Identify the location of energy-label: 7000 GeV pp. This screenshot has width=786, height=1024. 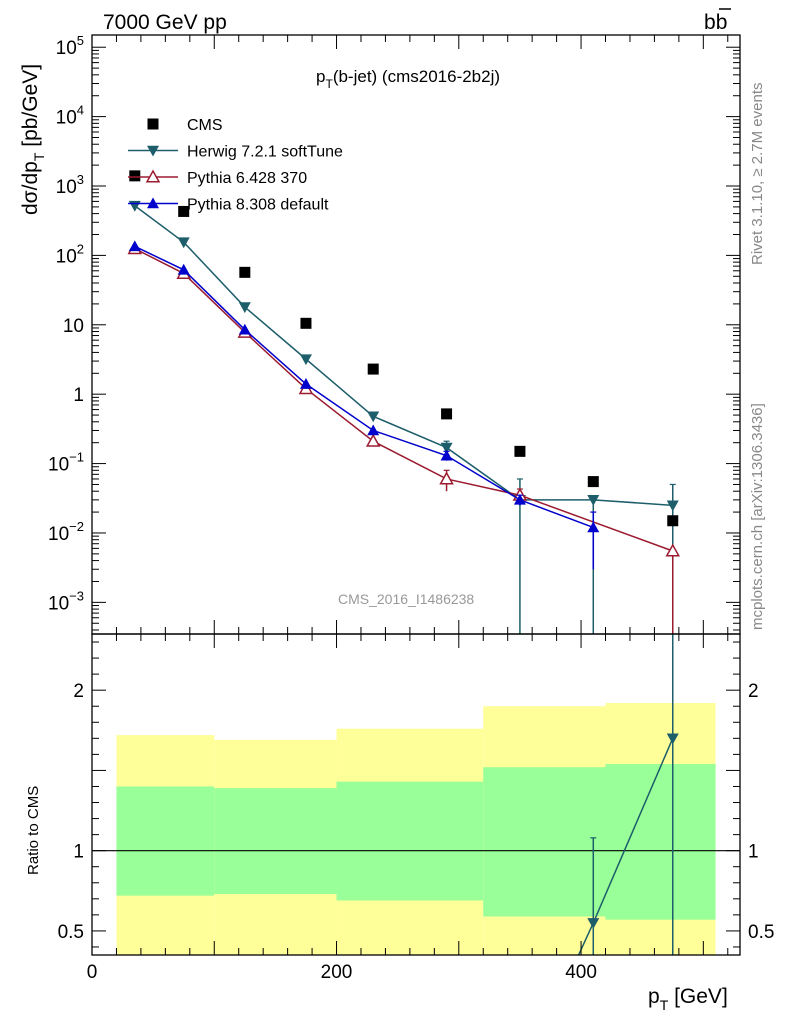
(165, 22).